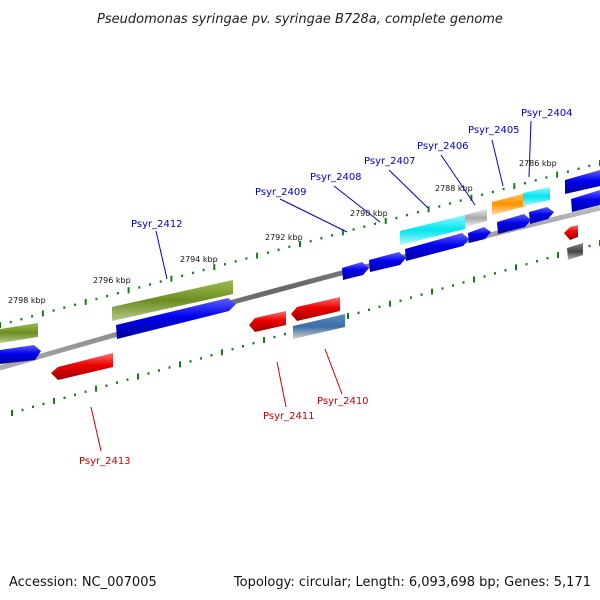 The height and width of the screenshot is (600, 600). What do you see at coordinates (105, 461) in the screenshot?
I see `label-psyr-2413: Psyr_2413` at bounding box center [105, 461].